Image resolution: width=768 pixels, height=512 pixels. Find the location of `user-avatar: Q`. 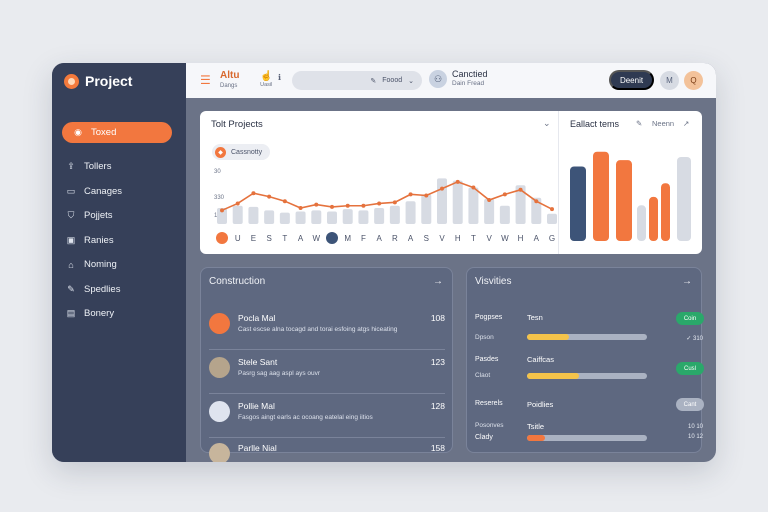

user-avatar: Q is located at coordinates (693, 80).